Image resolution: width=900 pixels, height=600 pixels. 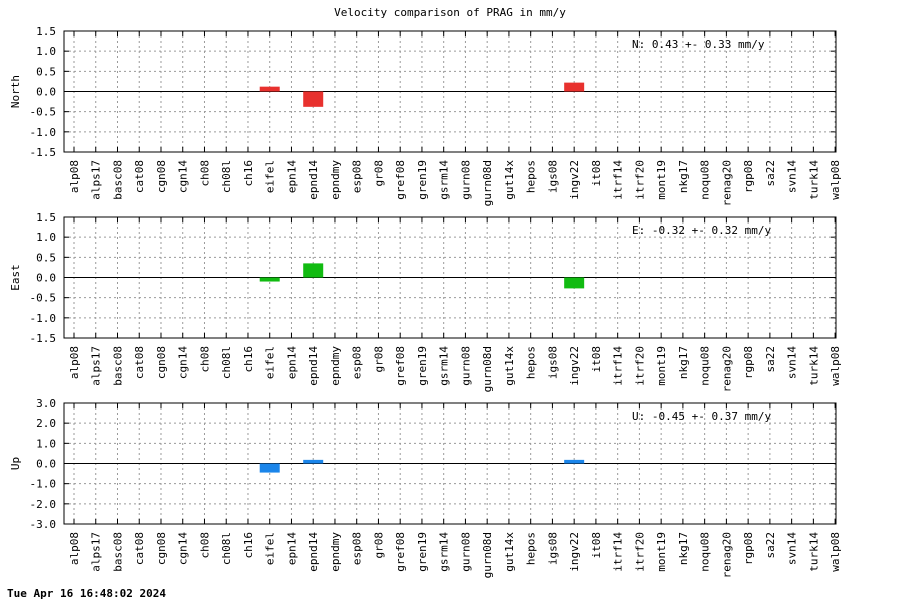 I want to click on x-tick-label: gr08, so click(x=378, y=545).